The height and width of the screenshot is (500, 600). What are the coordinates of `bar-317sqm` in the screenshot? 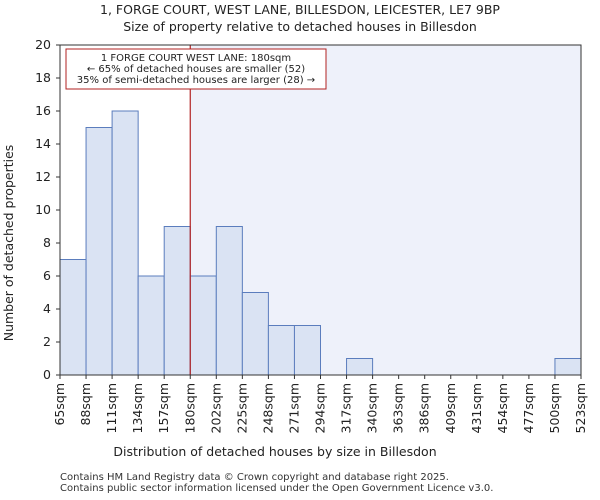 It's located at (360, 367).